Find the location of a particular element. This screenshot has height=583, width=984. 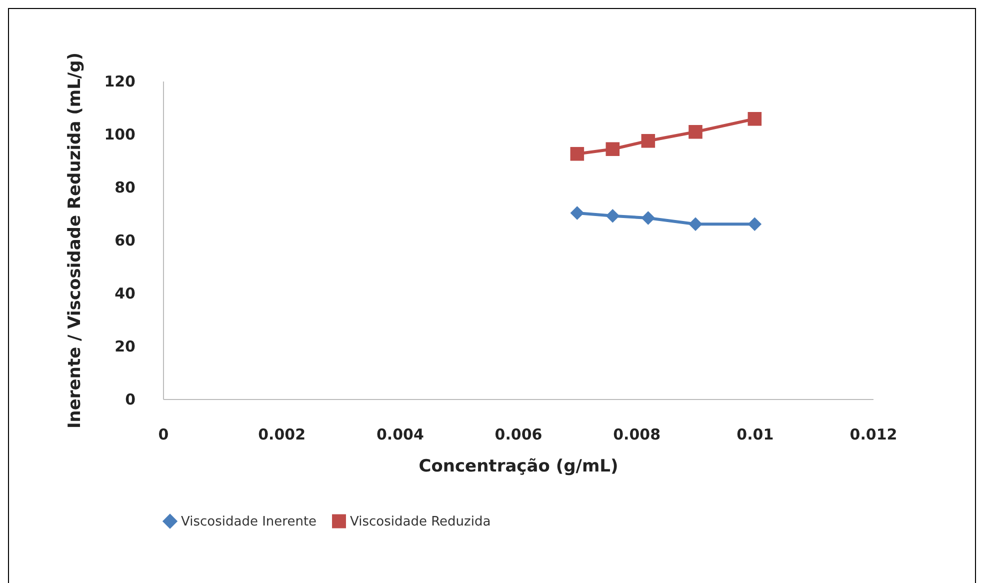

y-tick-label: 60 is located at coordinates (125, 241).